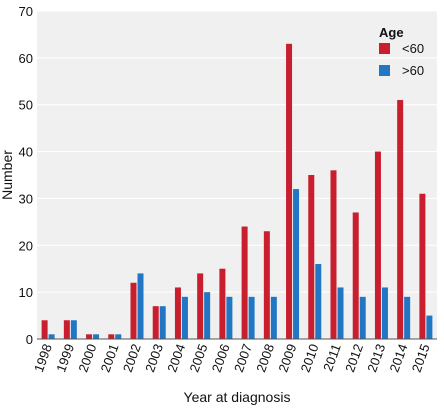  Describe the element at coordinates (265, 358) in the screenshot. I see `x-tick-label: 2008` at that location.